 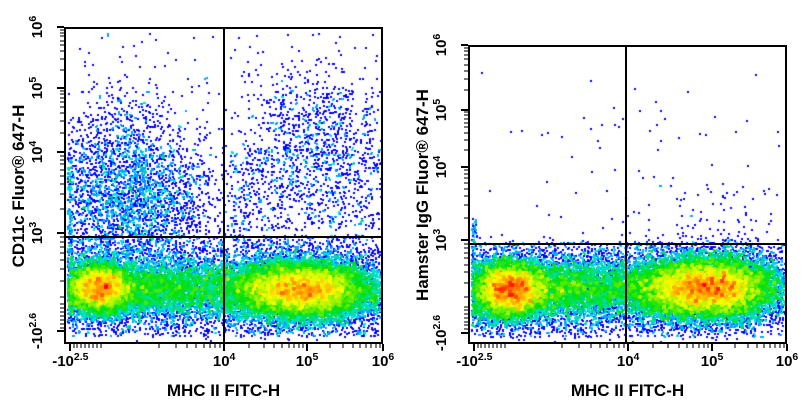 What do you see at coordinates (224, 360) in the screenshot?
I see `x-tick-label: 10⁴` at bounding box center [224, 360].